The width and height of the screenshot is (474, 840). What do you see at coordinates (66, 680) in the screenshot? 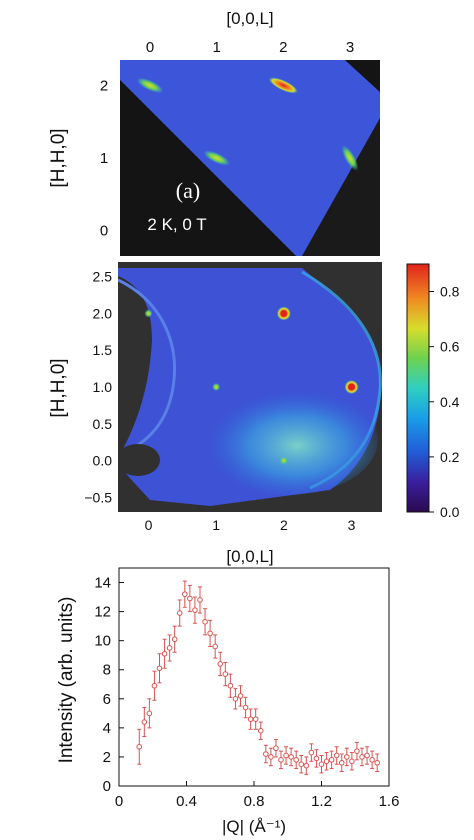
I see `panel-c-ylabel: Intensity (arb. units)` at bounding box center [66, 680].